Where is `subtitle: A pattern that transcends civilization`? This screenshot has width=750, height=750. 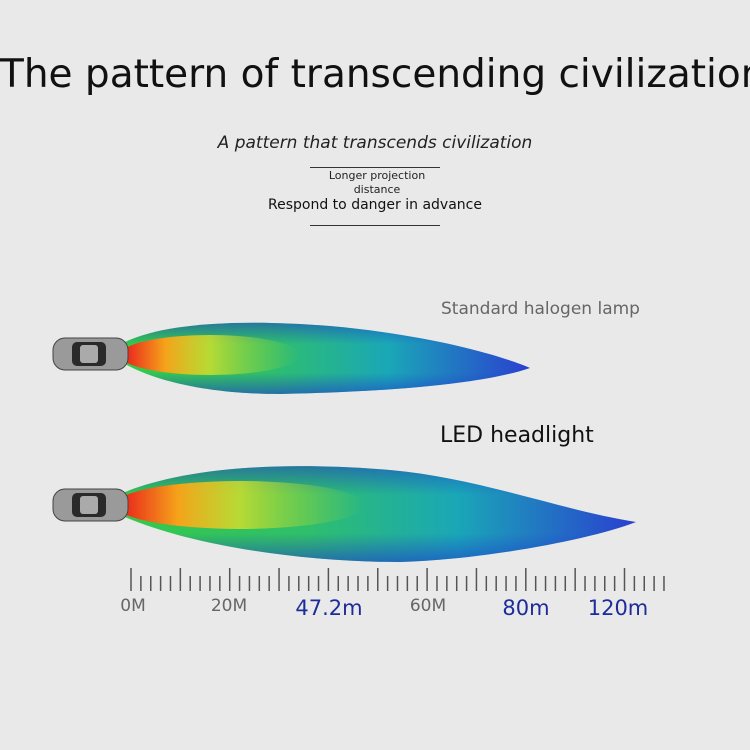 subtitle: A pattern that transcends civilization is located at coordinates (375, 143).